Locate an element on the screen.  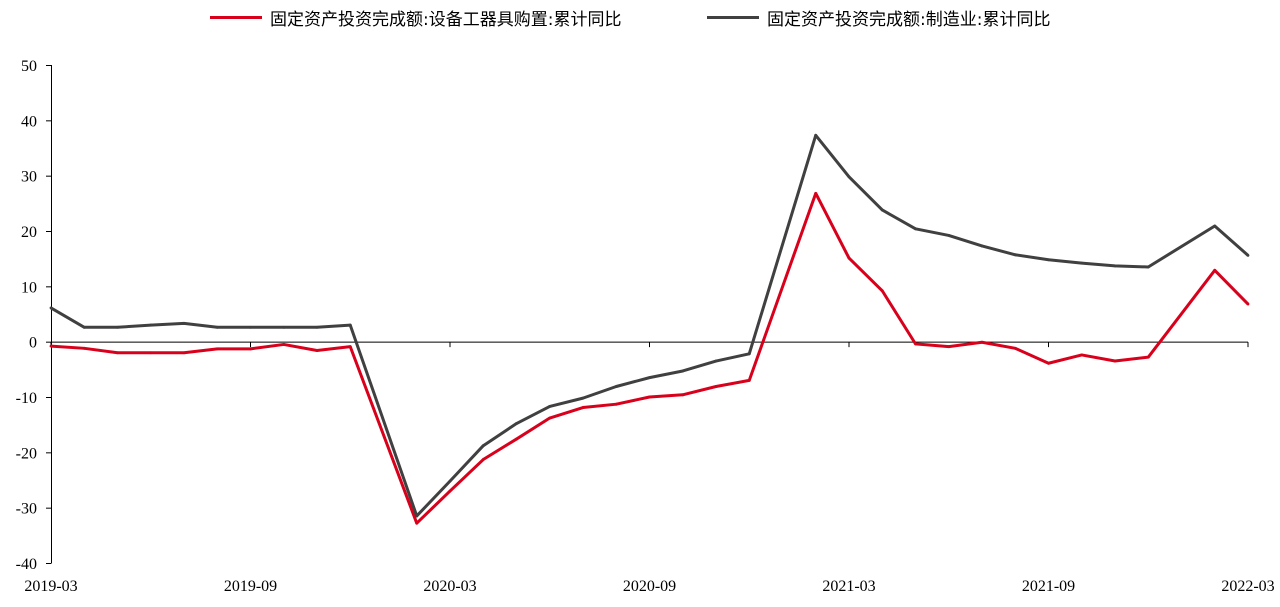
y-tick-label: -20 is located at coordinates (26, 453).